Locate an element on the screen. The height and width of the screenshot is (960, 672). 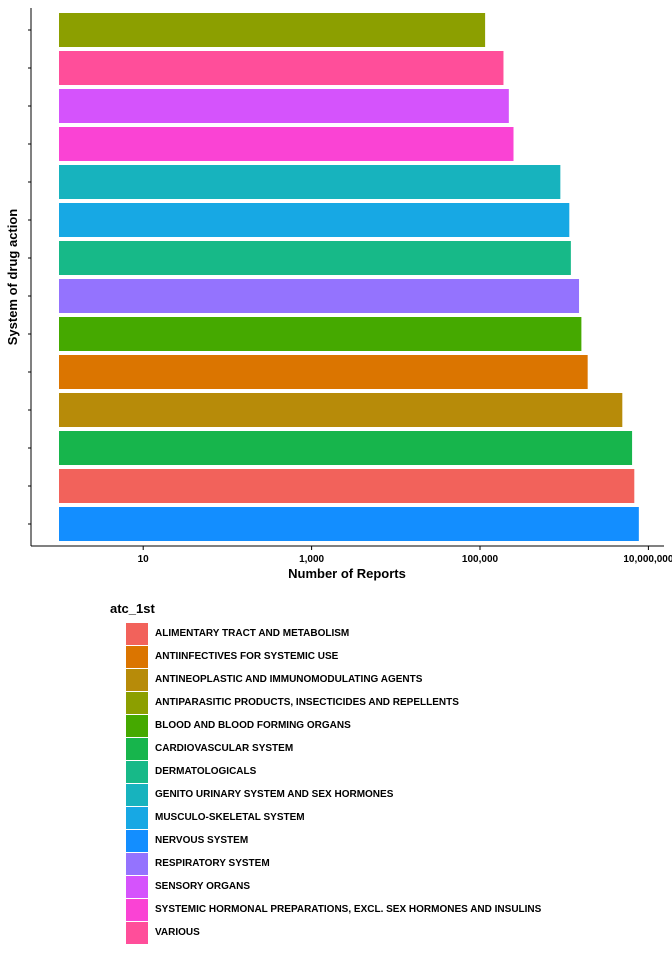
legend-label: VARIOUS is located at coordinates (177, 932).